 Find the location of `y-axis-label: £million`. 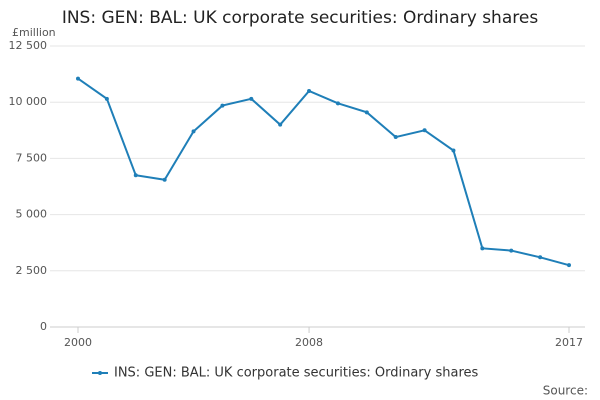

y-axis-label: £million is located at coordinates (34, 32).